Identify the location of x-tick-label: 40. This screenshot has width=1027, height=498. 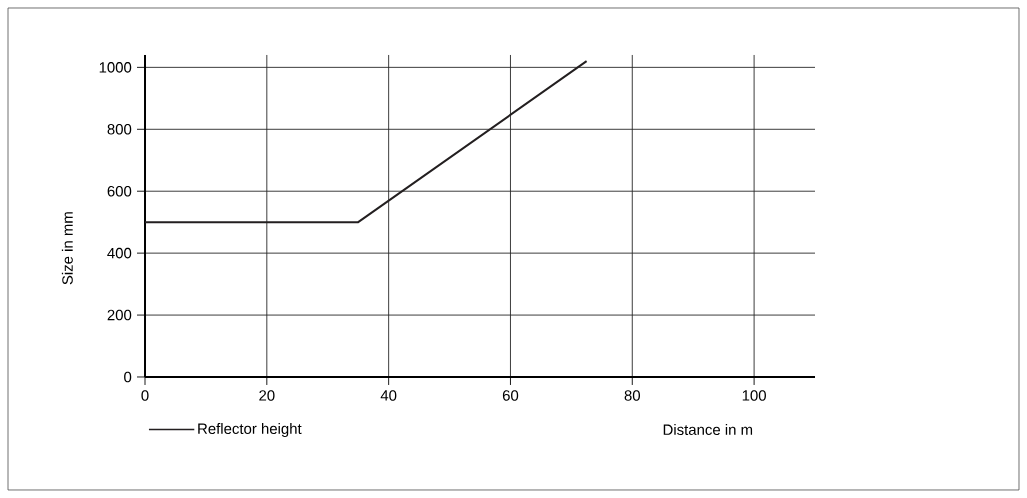
(388, 395).